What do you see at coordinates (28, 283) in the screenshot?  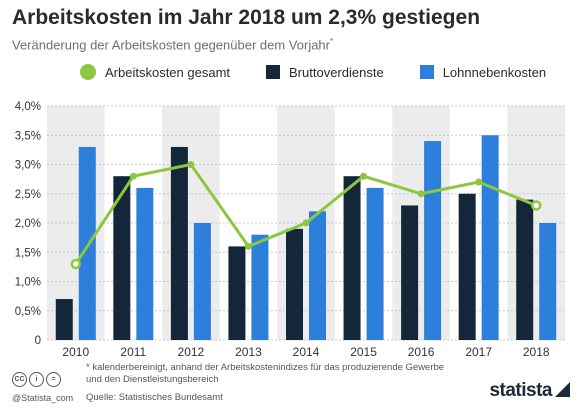 I see `y-tick-label: 1,0%` at bounding box center [28, 283].